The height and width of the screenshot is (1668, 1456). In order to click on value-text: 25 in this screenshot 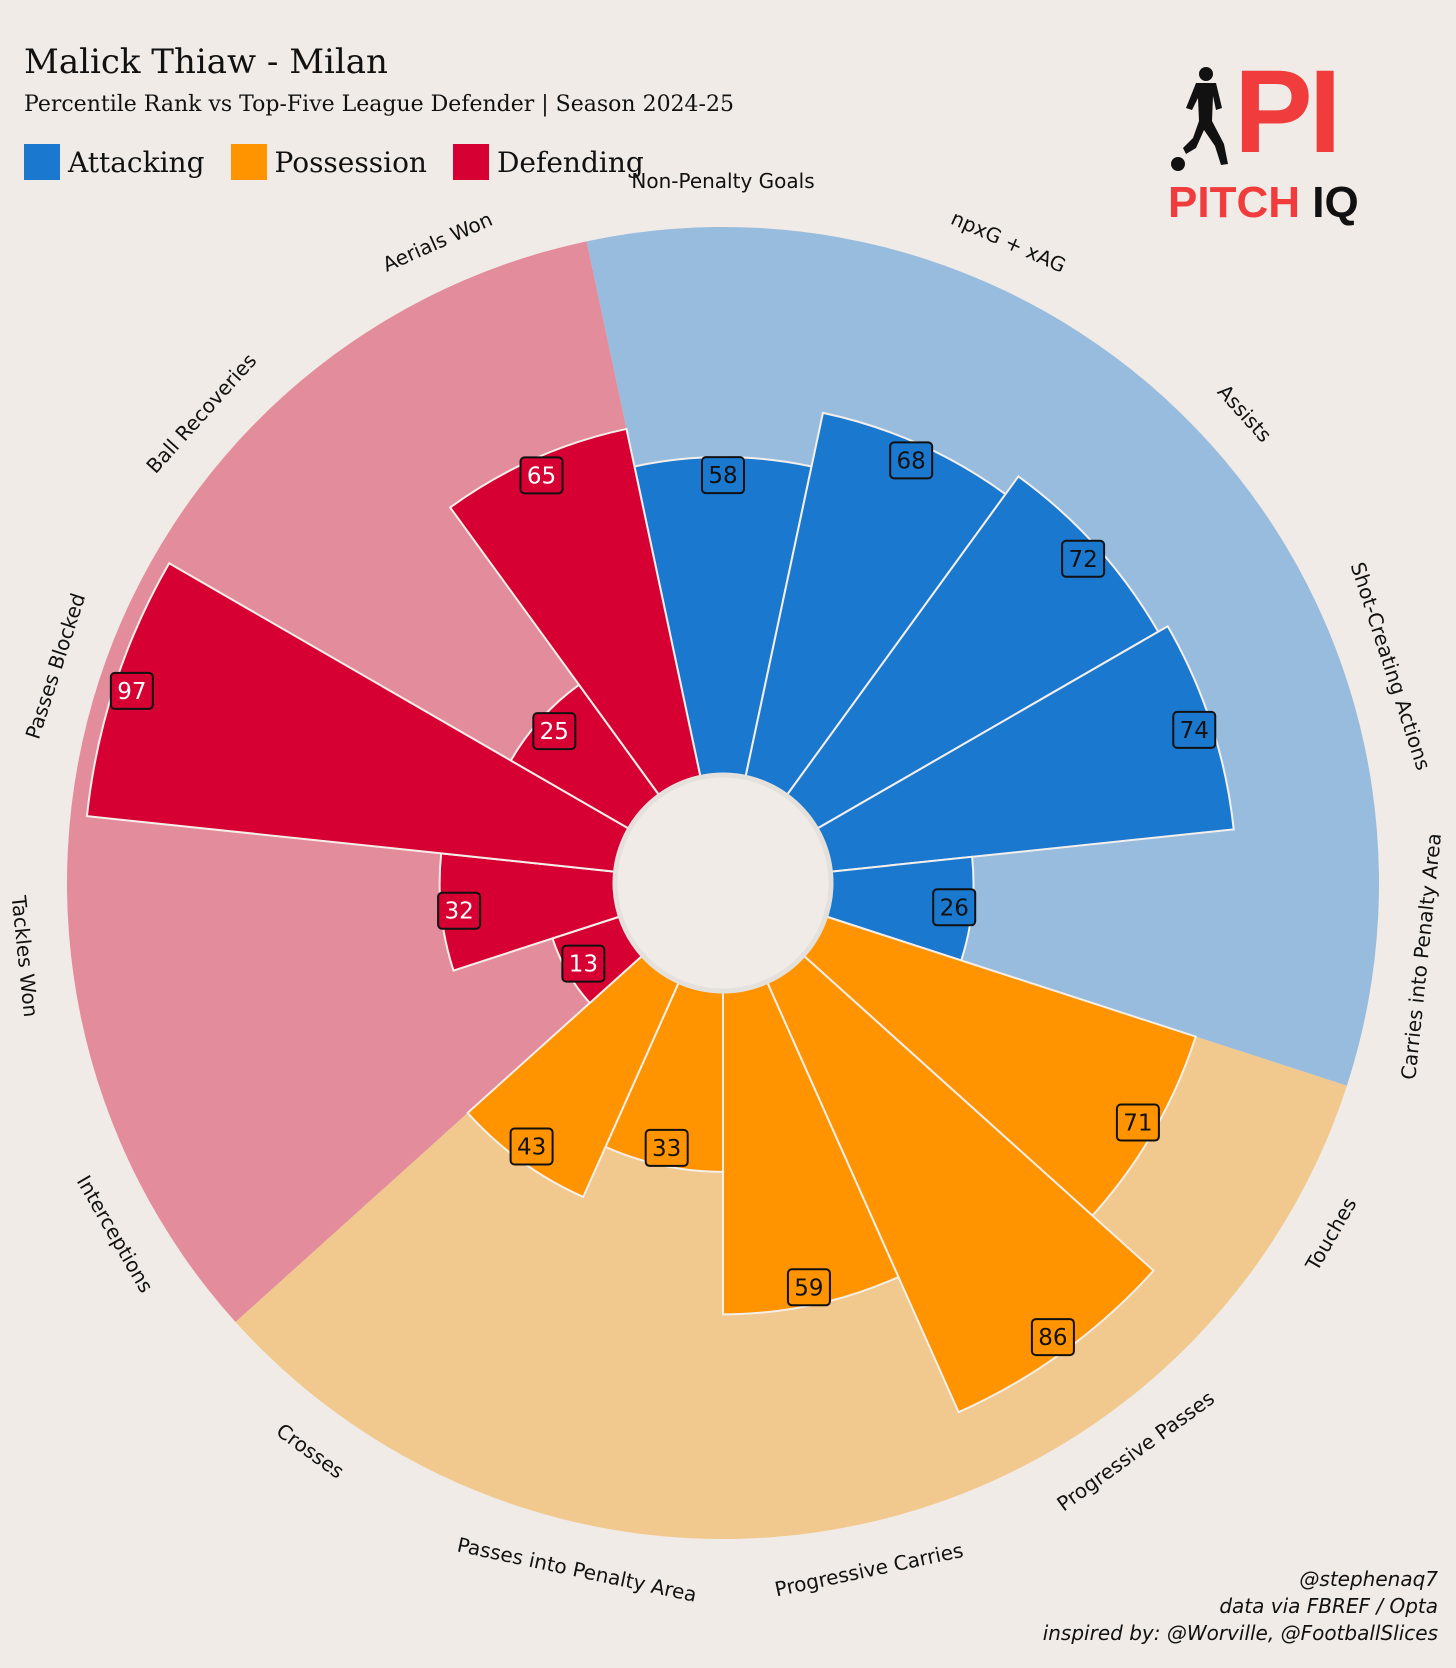, I will do `click(554, 732)`.